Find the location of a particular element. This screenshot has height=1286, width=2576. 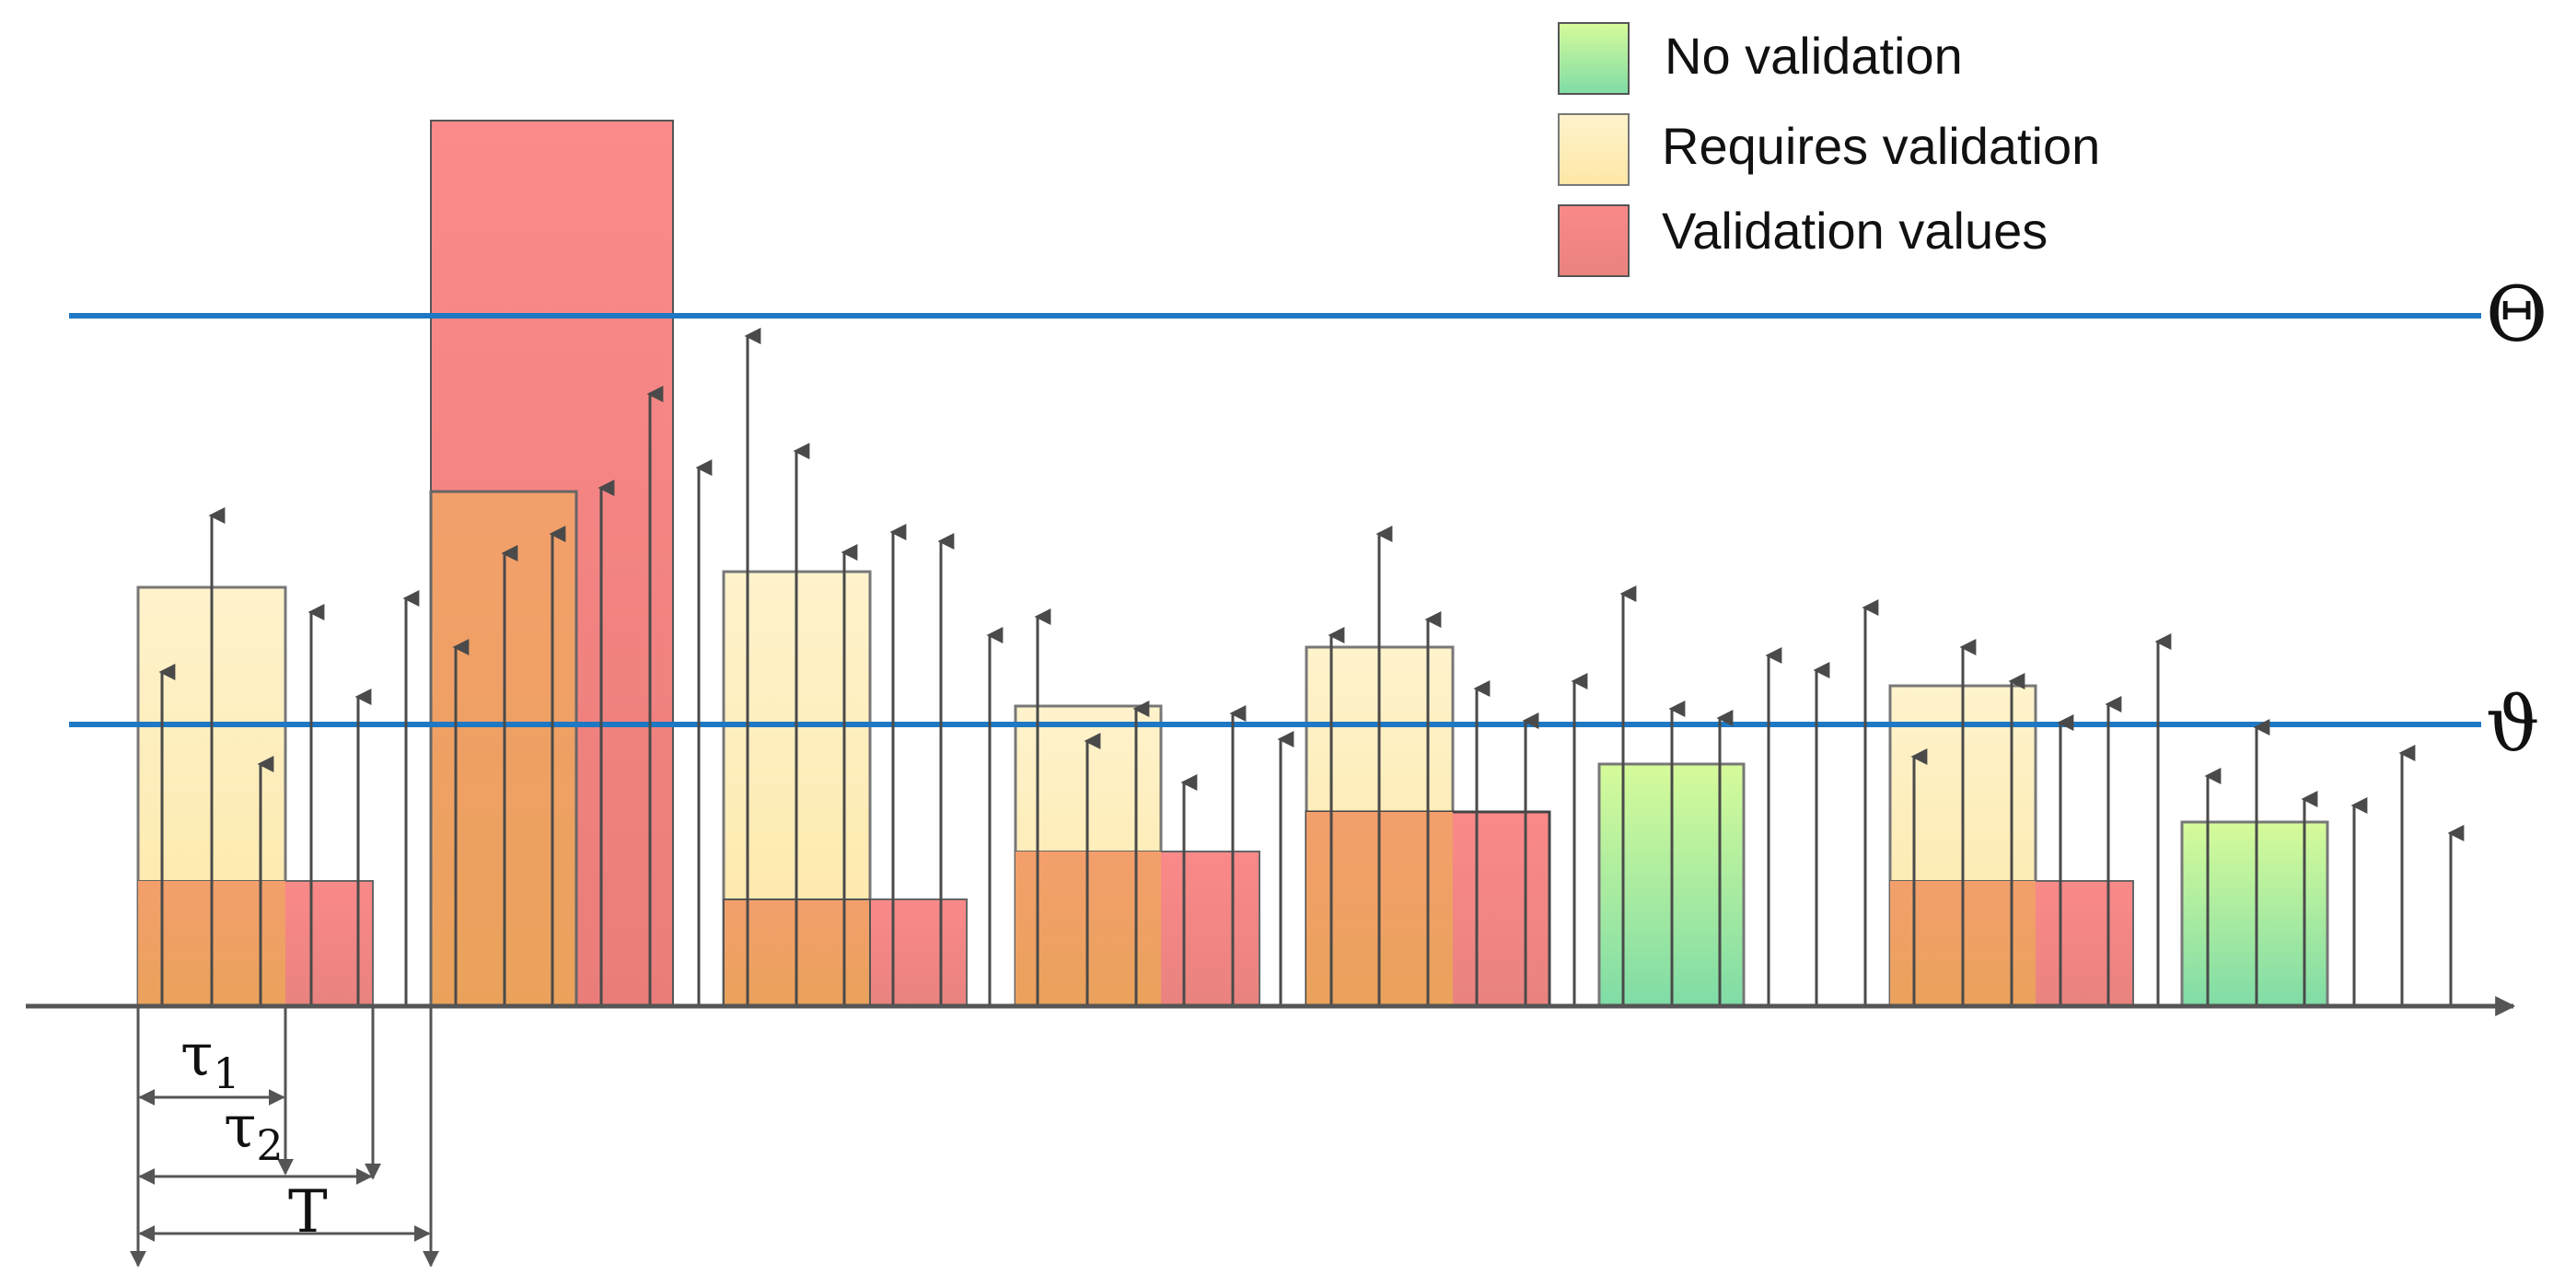

tau2-label: τ2 is located at coordinates (254, 1132).